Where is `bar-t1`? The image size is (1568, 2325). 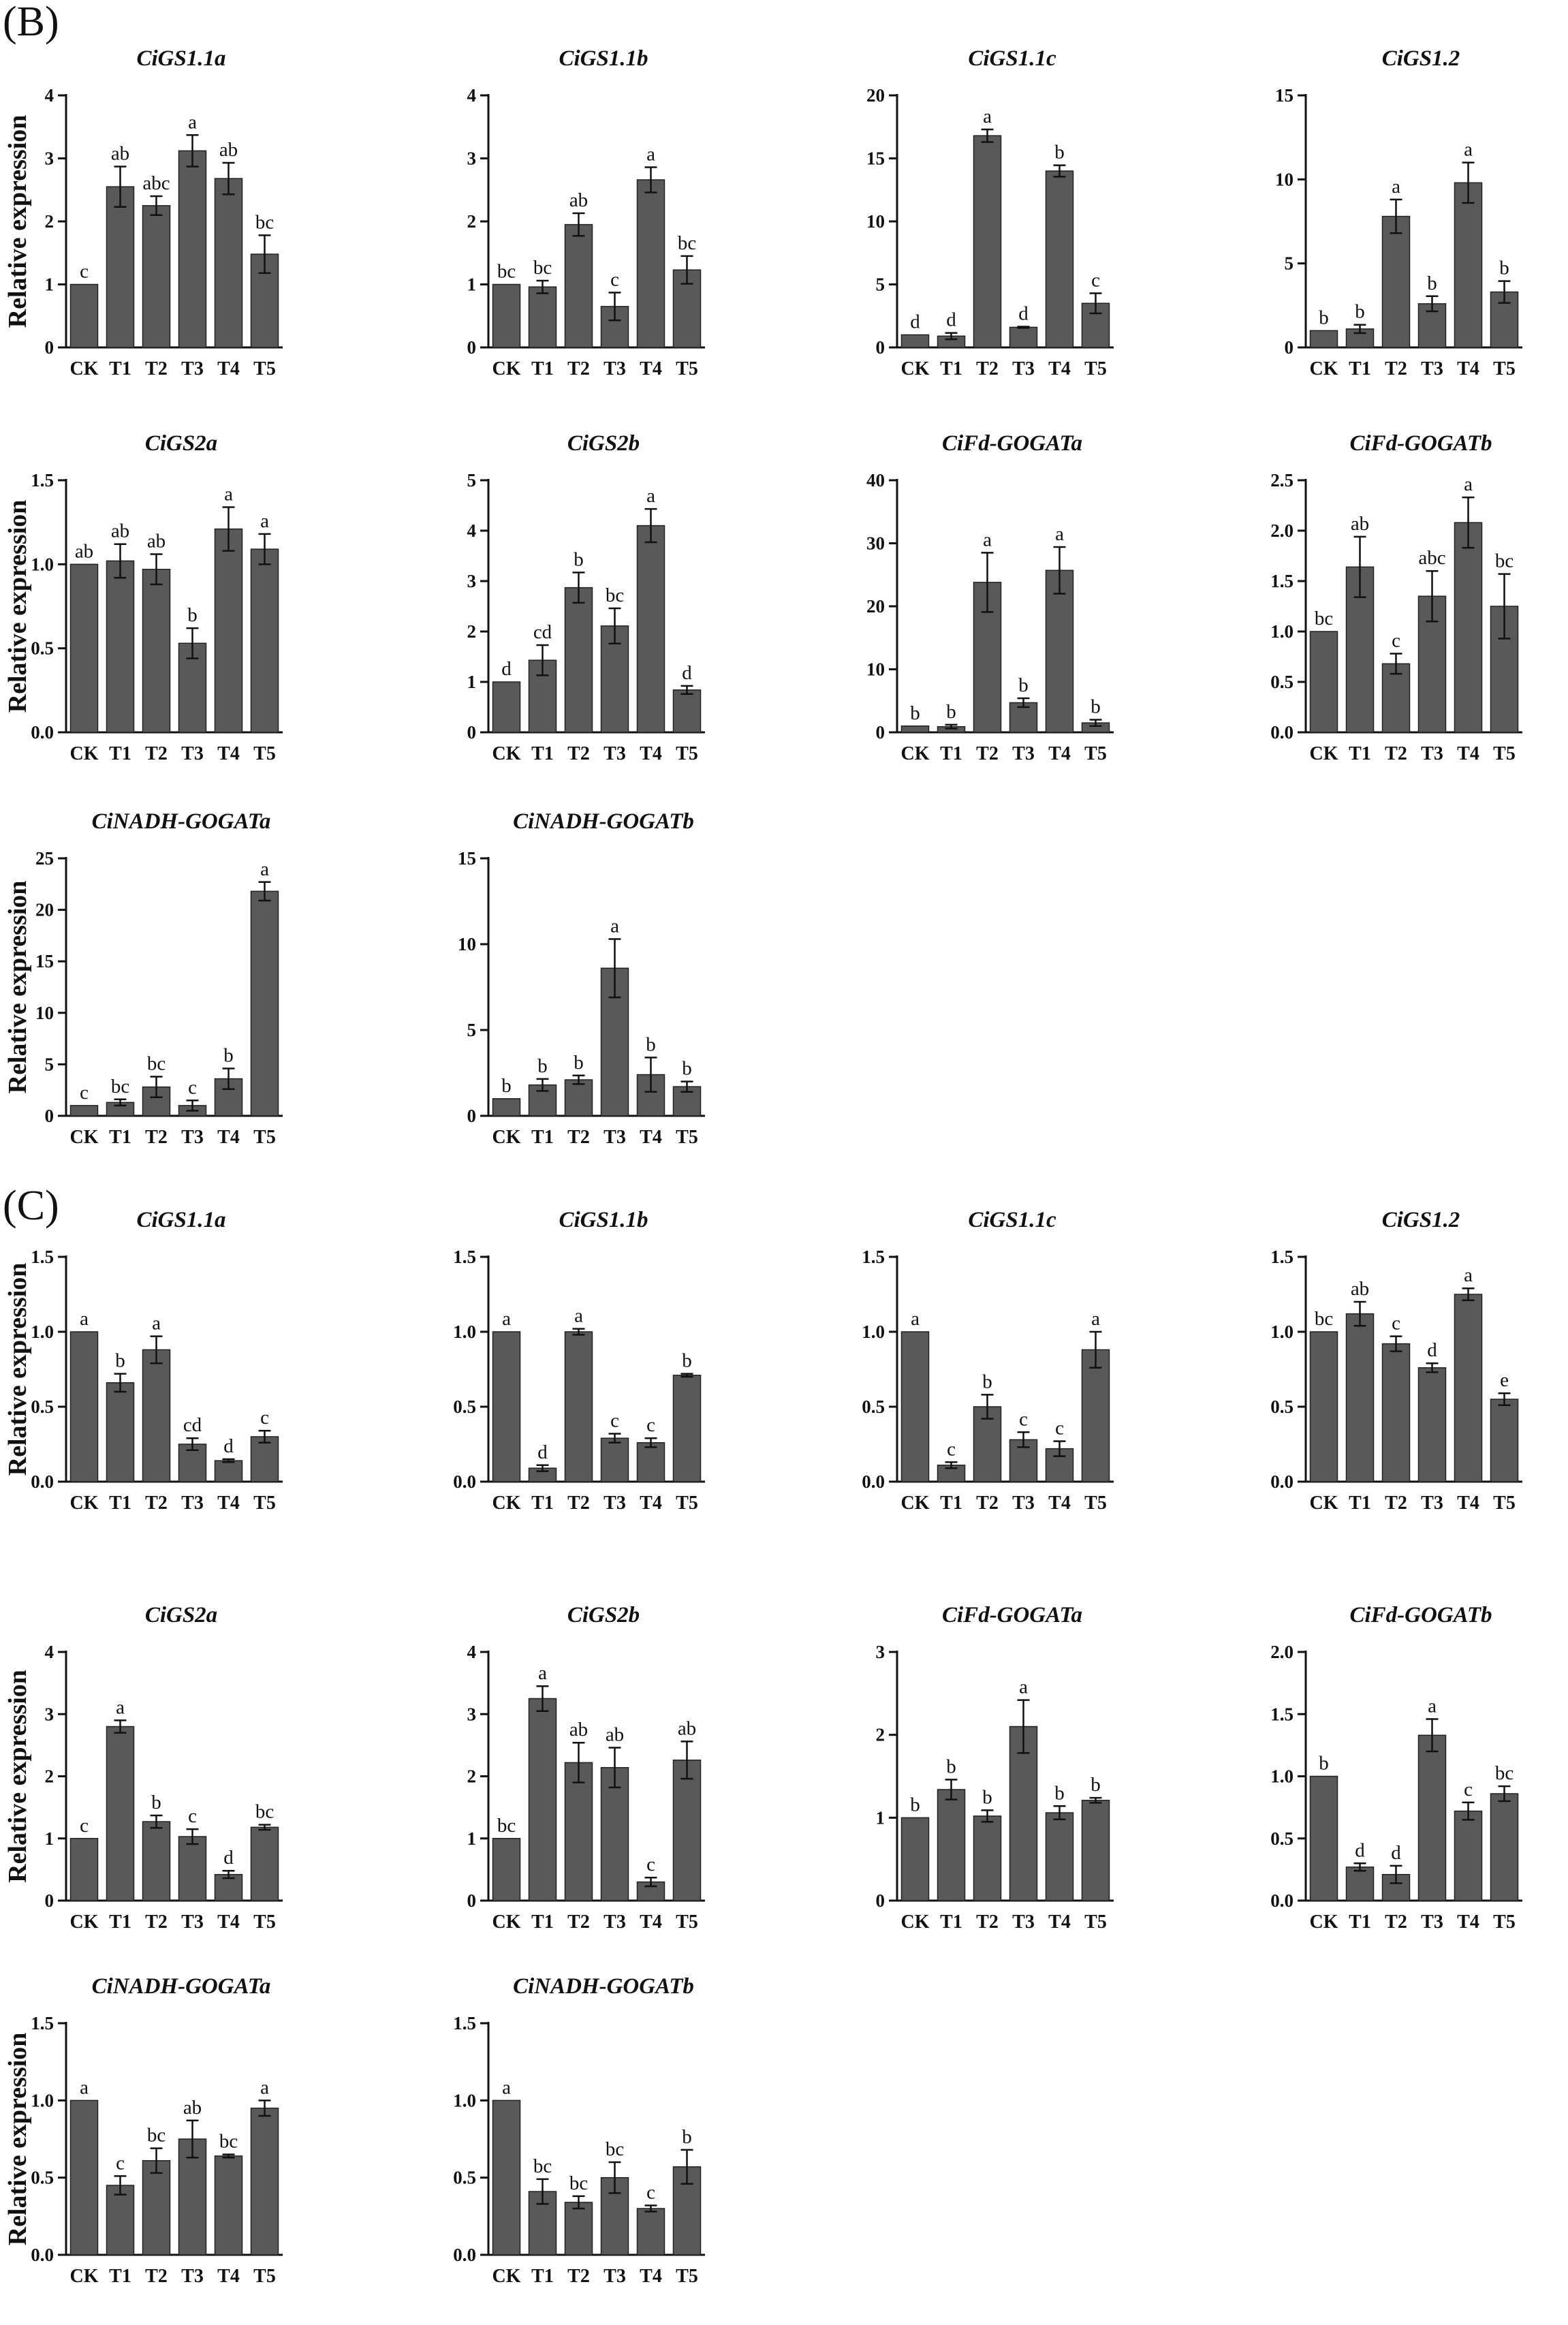
bar-t1 is located at coordinates (120, 2220).